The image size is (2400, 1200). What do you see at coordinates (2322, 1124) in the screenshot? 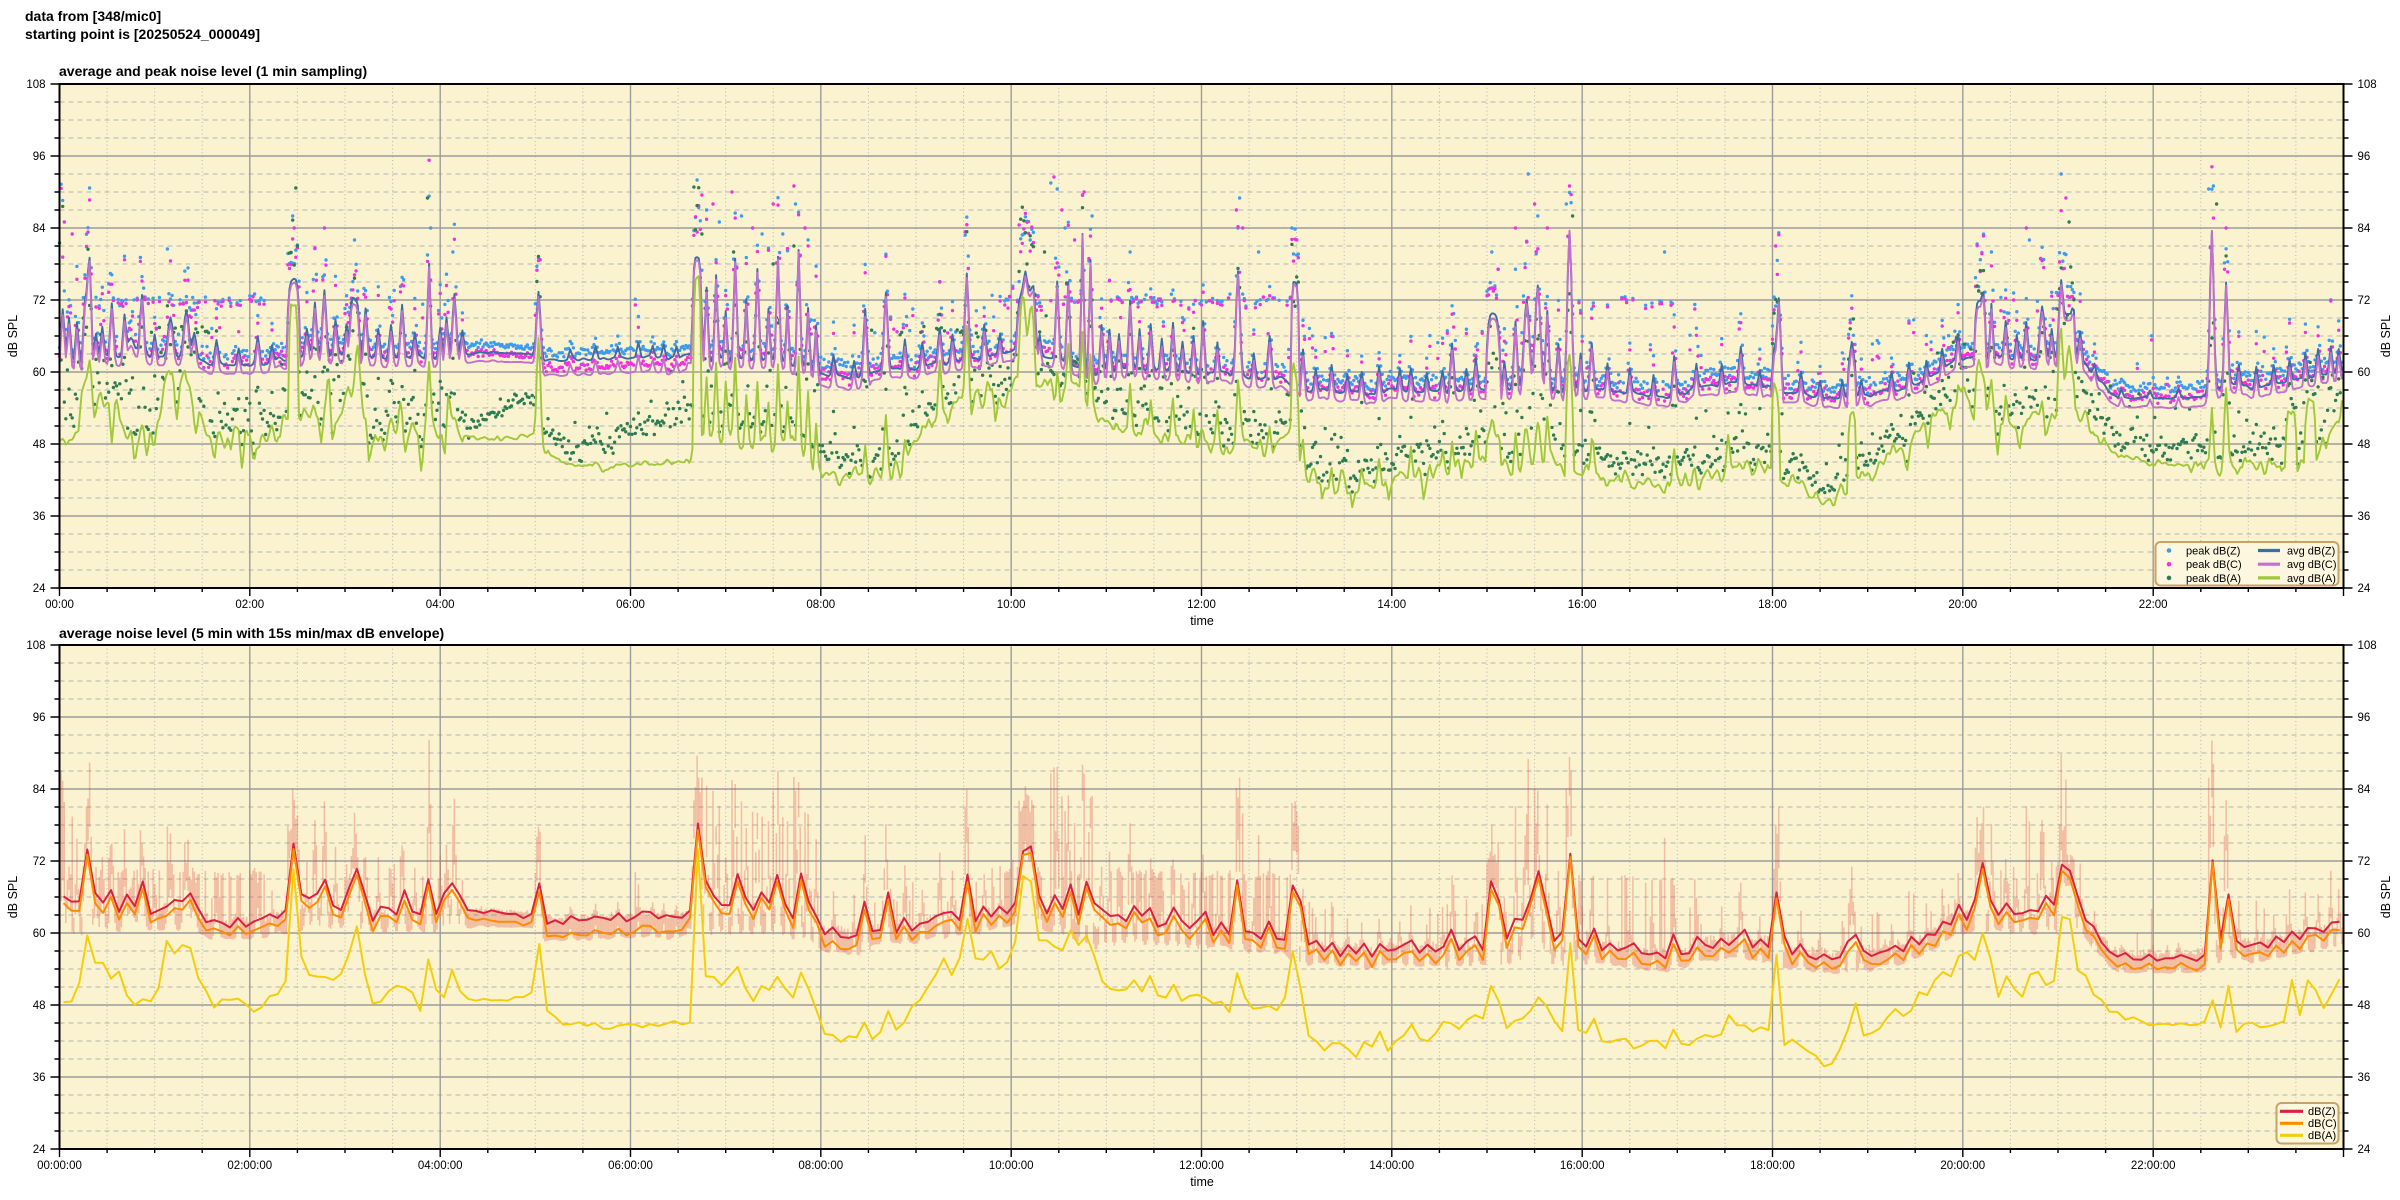
I see `svg-text: dB(C)` at bounding box center [2322, 1124].